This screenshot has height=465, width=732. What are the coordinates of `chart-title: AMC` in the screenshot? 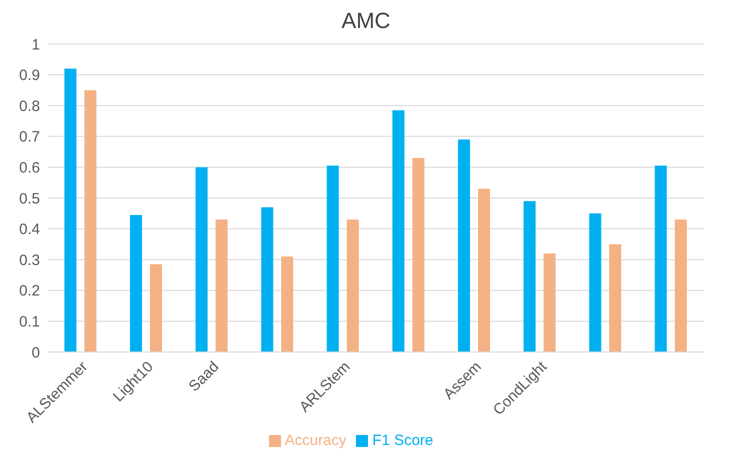 It's located at (366, 21).